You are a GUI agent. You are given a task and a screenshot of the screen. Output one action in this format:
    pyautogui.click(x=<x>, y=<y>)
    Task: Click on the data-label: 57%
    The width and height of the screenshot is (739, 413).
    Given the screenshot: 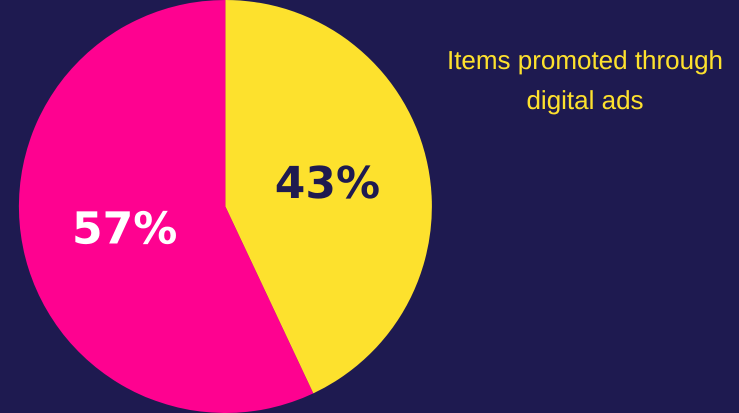 What is the action you would take?
    pyautogui.click(x=125, y=229)
    